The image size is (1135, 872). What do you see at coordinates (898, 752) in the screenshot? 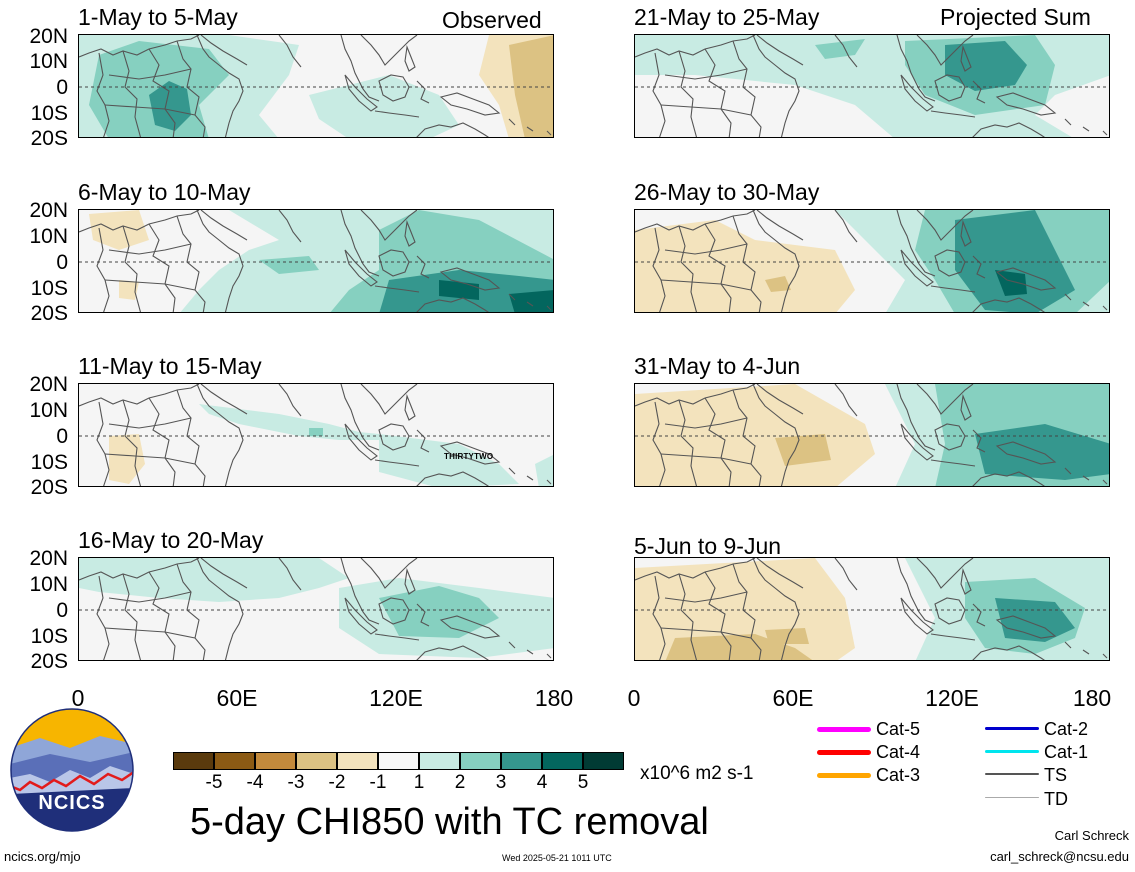
I see `legend-label-cat4: Cat-4` at bounding box center [898, 752].